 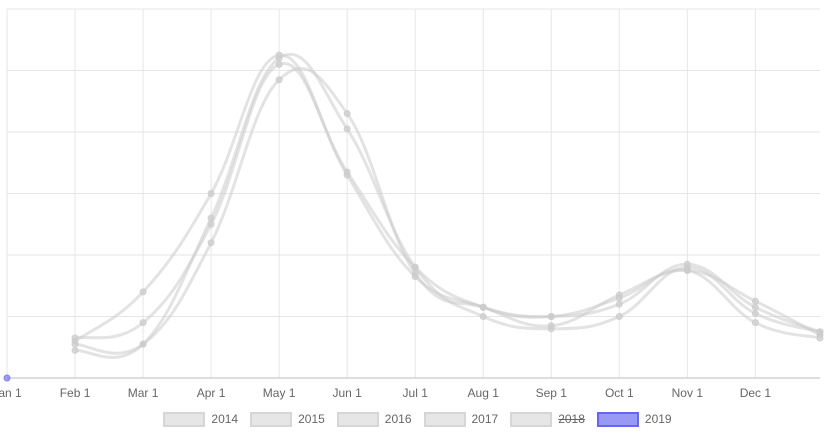 I want to click on x-tick-label: Jun 1, so click(x=347, y=393).